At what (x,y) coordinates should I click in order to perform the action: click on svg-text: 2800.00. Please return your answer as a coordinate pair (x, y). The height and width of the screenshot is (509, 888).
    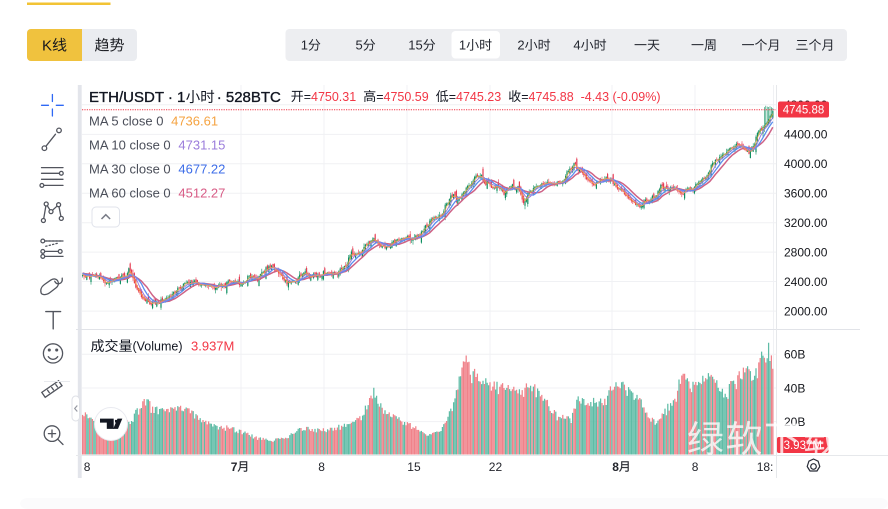
    Looking at the image, I should click on (806, 252).